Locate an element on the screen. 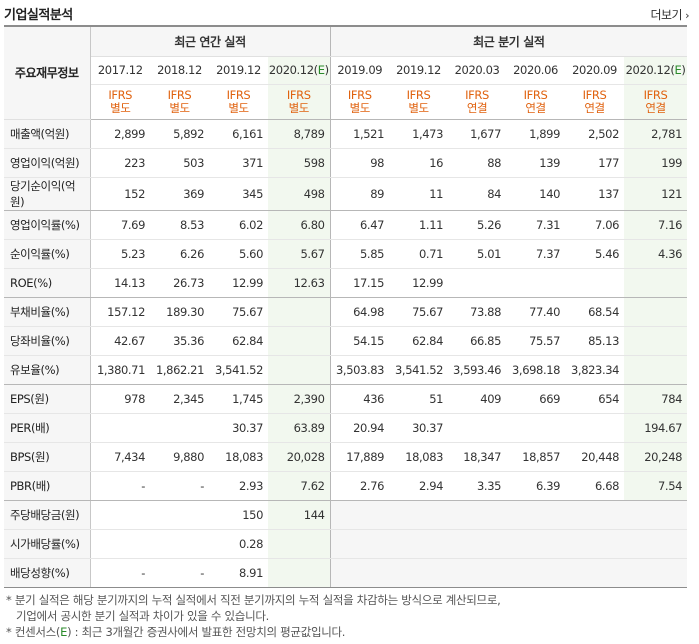 The image size is (699, 644). table-cell: 5,892 is located at coordinates (179, 134).